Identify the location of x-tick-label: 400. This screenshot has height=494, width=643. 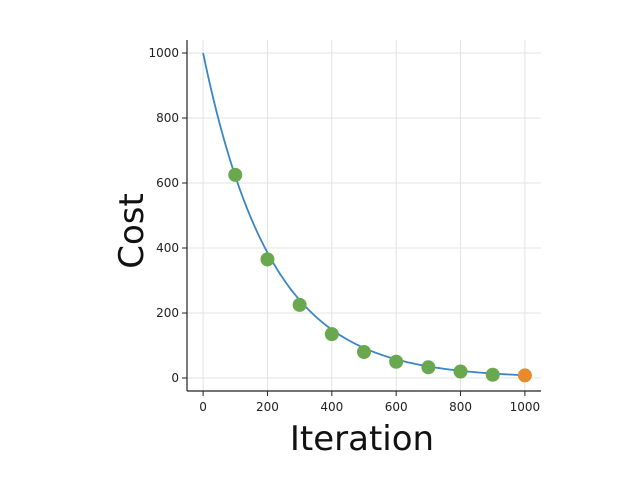
(331, 407).